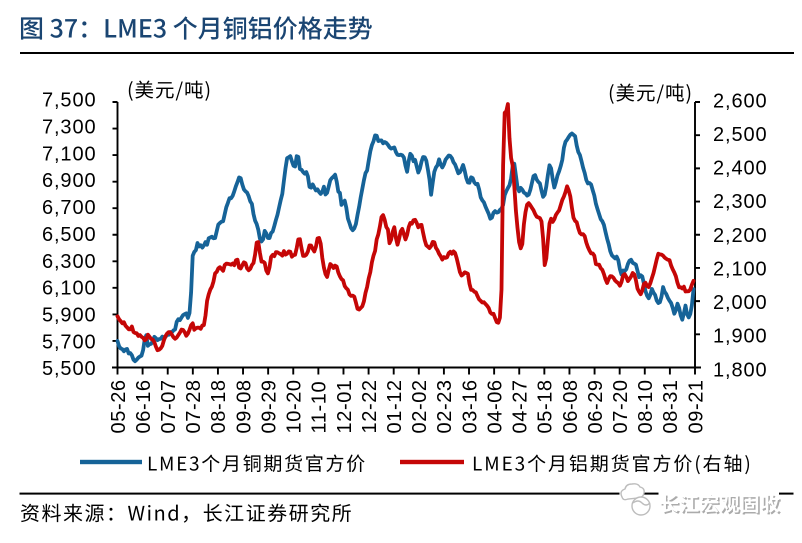  What do you see at coordinates (144, 406) in the screenshot?
I see `svg-text: 06-16` at bounding box center [144, 406].